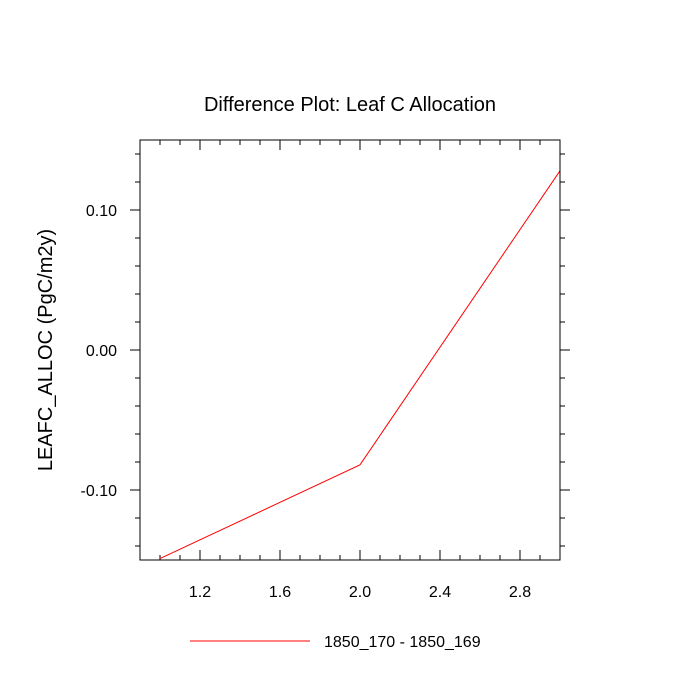 This screenshot has width=700, height=700. Describe the element at coordinates (360, 592) in the screenshot. I see `x-tick-label: 2.0` at that location.